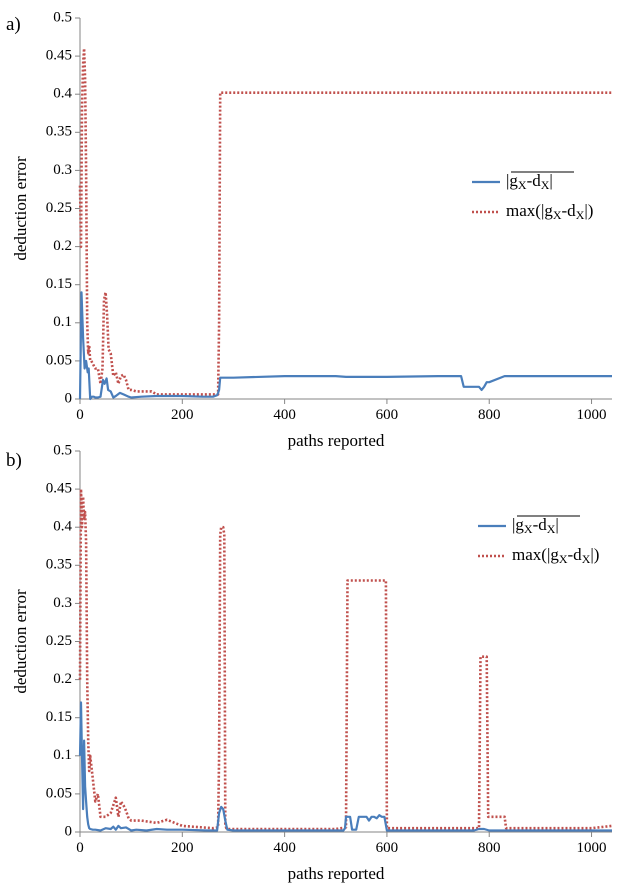  I want to click on panel-label: b), so click(14, 460).